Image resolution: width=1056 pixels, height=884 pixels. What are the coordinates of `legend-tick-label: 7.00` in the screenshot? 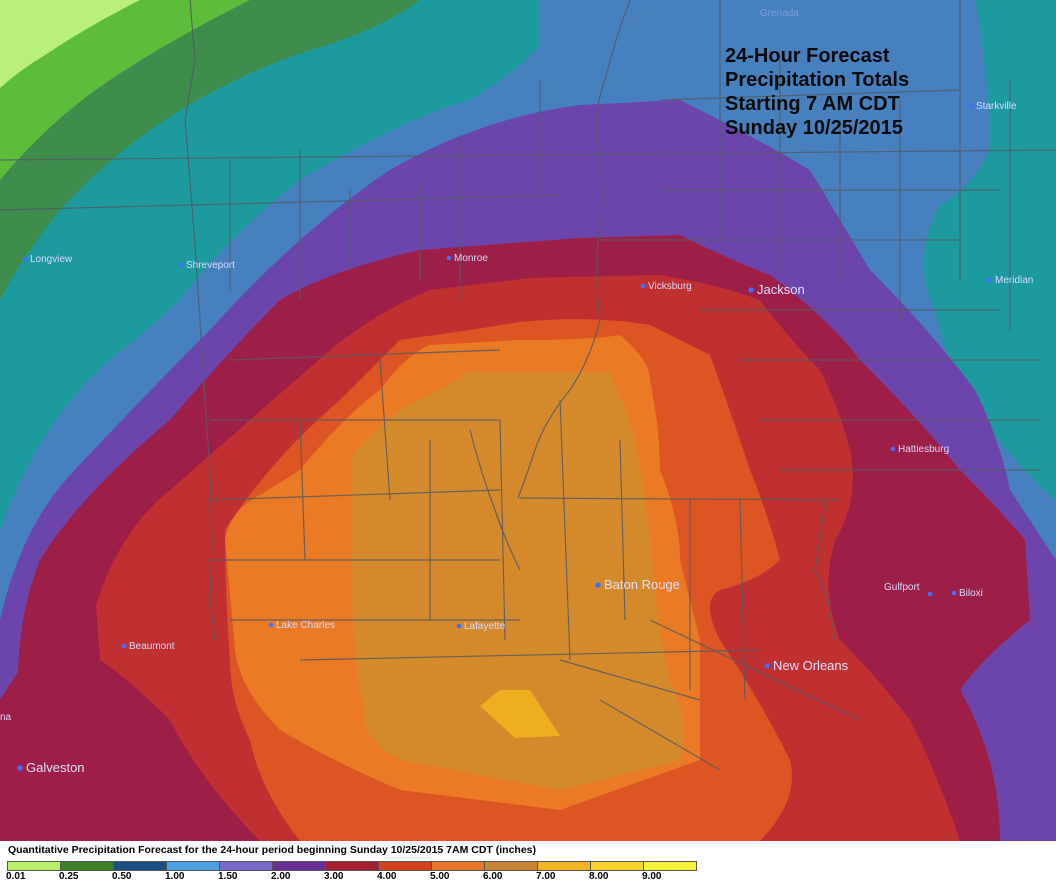 It's located at (546, 876).